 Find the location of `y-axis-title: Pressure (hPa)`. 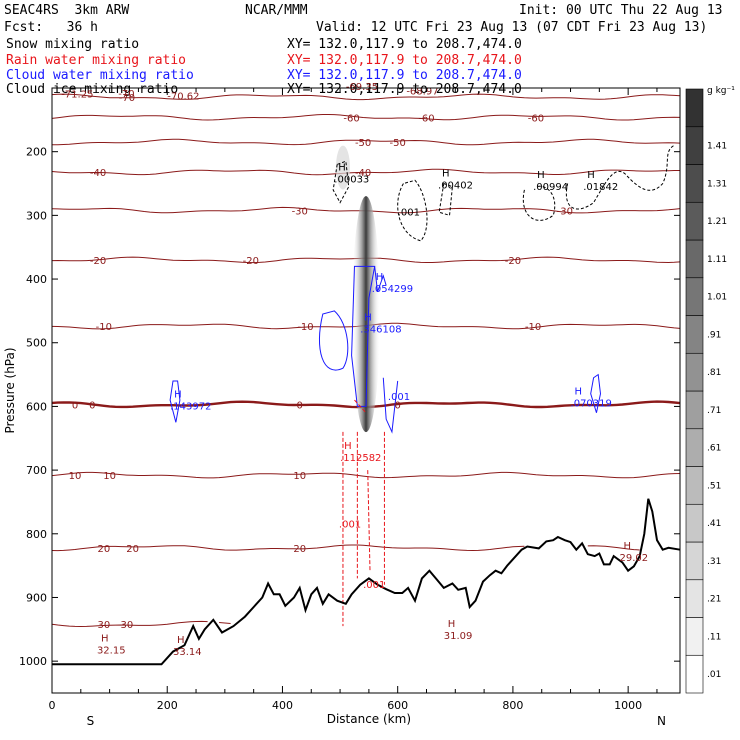

y-axis-title: Pressure (hPa) is located at coordinates (10, 390).